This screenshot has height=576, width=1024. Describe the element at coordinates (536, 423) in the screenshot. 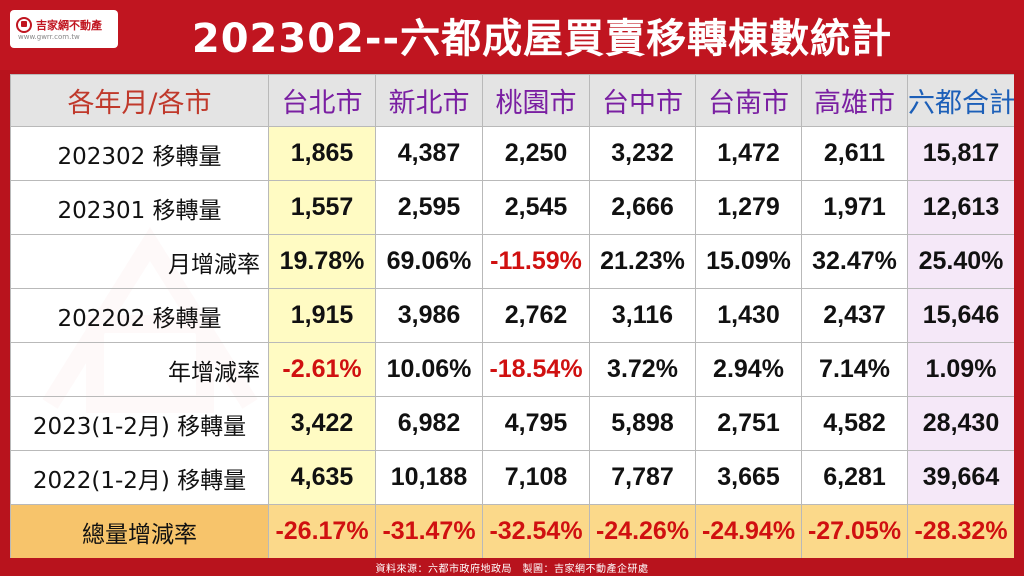

I see `table-cell: 4,795` at that location.